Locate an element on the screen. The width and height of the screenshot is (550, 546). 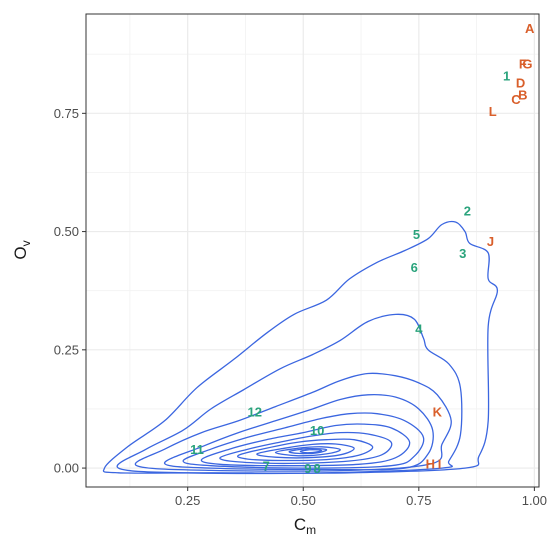
point-label-11: 11 is located at coordinates (197, 449).